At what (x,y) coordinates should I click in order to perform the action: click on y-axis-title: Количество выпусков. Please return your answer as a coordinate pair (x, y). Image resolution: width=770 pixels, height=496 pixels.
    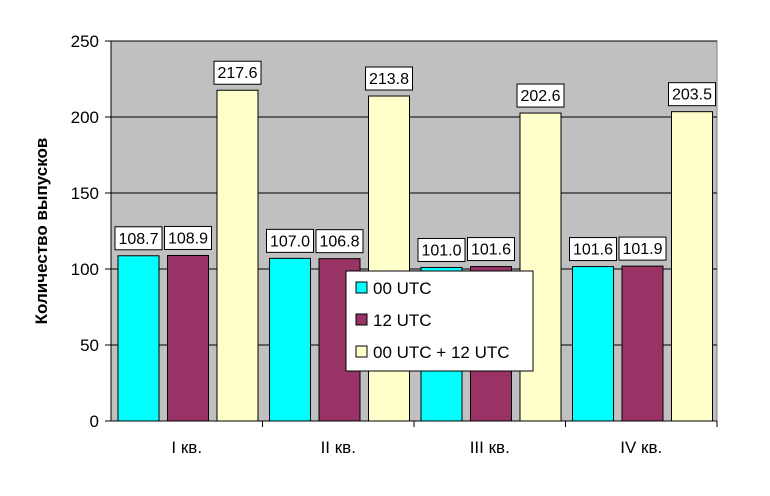
    Looking at the image, I should click on (41, 231).